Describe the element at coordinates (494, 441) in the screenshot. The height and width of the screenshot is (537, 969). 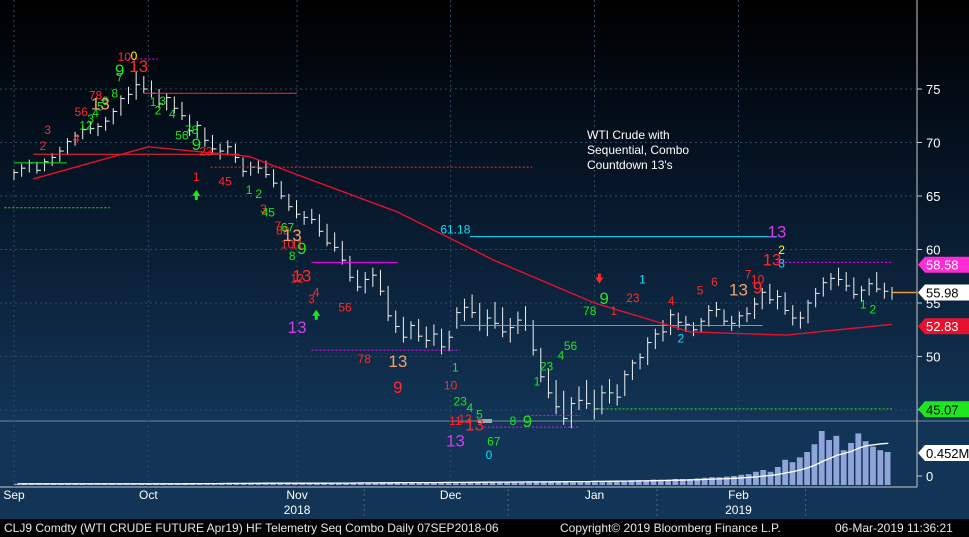
I see `countdown-label: 67` at that location.